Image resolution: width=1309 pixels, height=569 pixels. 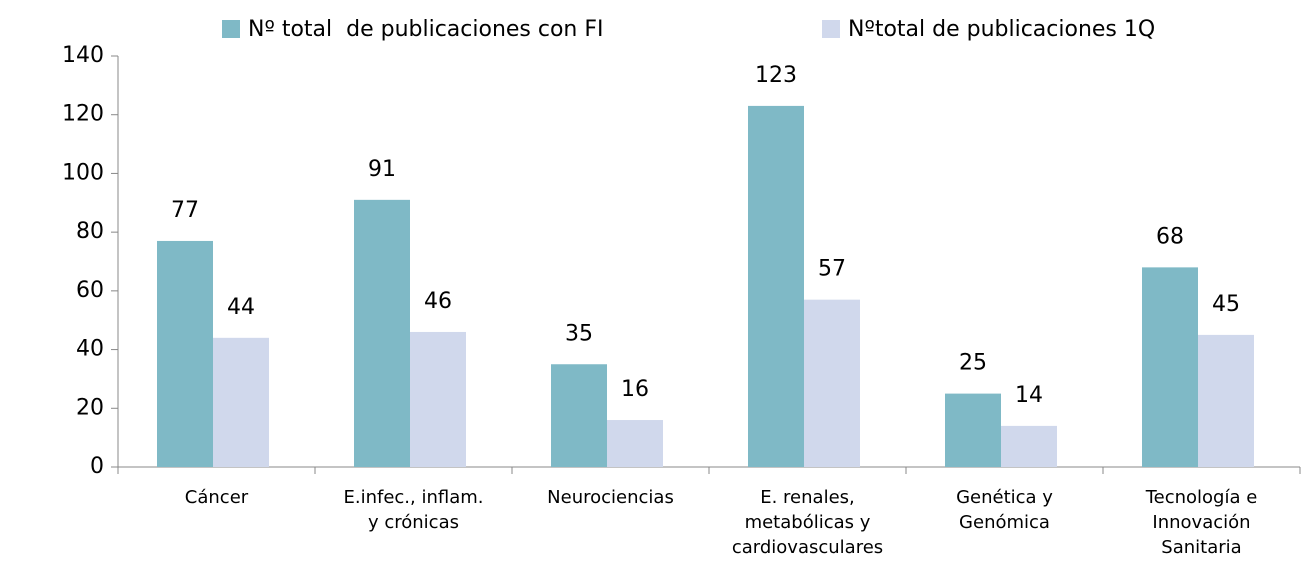 What do you see at coordinates (83, 55) in the screenshot?
I see `y-tick-label: 140` at bounding box center [83, 55].